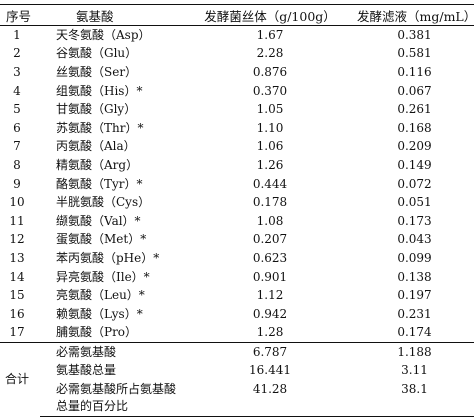 Image resolution: width=474 pixels, height=417 pixels. What do you see at coordinates (414, 202) in the screenshot?
I see `row-filtrate-value: 0.051` at bounding box center [414, 202].